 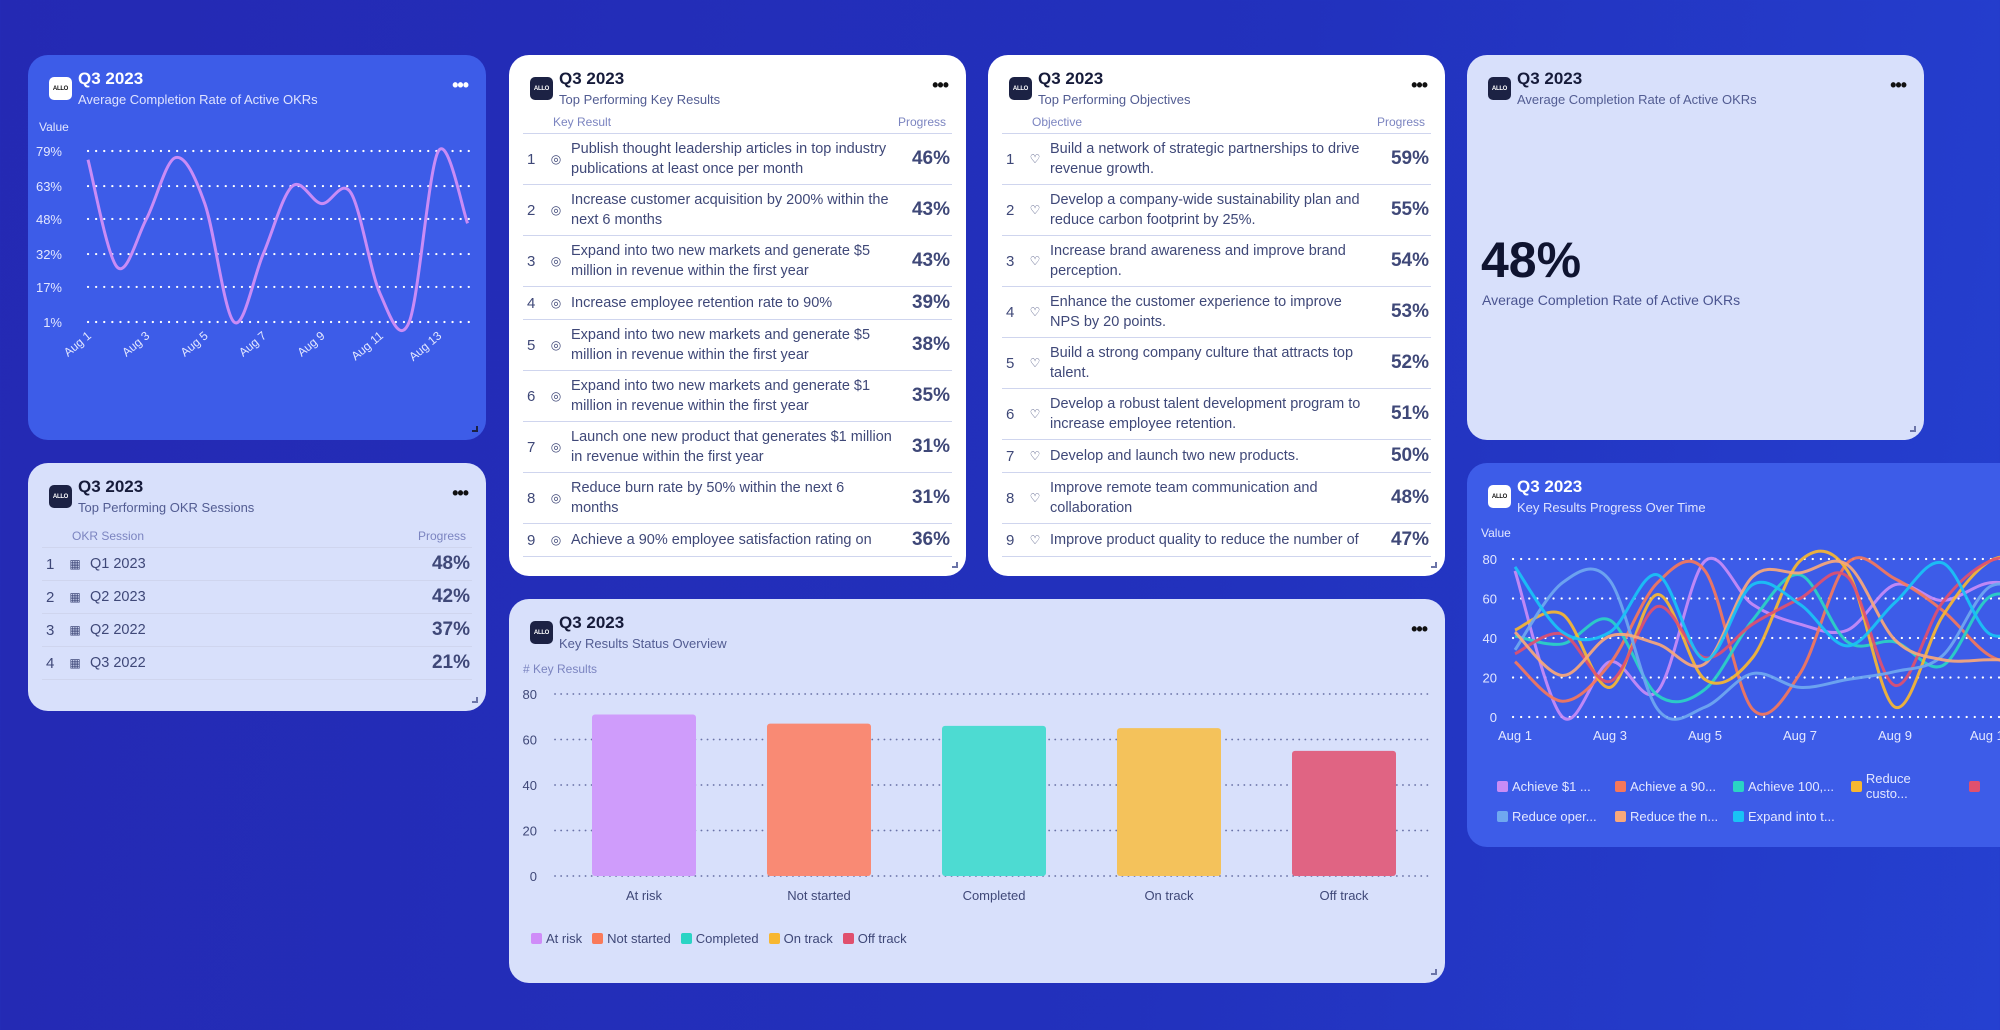 What do you see at coordinates (800, 938) in the screenshot?
I see `legend-item: On track` at bounding box center [800, 938].